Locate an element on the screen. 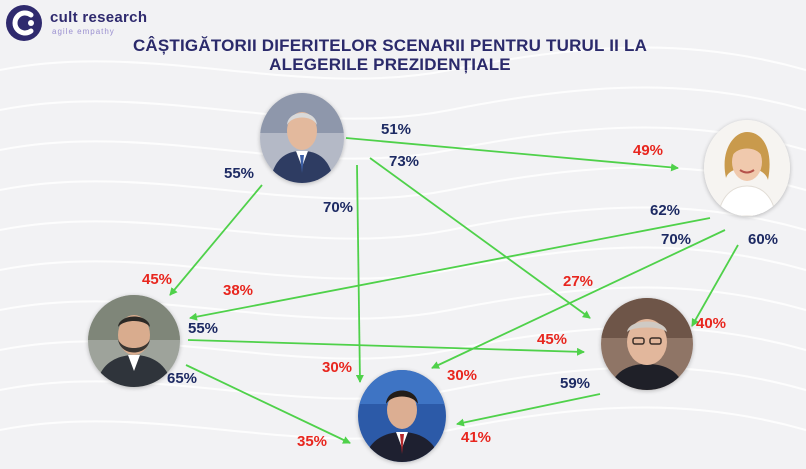  arrow-right-to-bottom-right is located at coordinates (715, 285).